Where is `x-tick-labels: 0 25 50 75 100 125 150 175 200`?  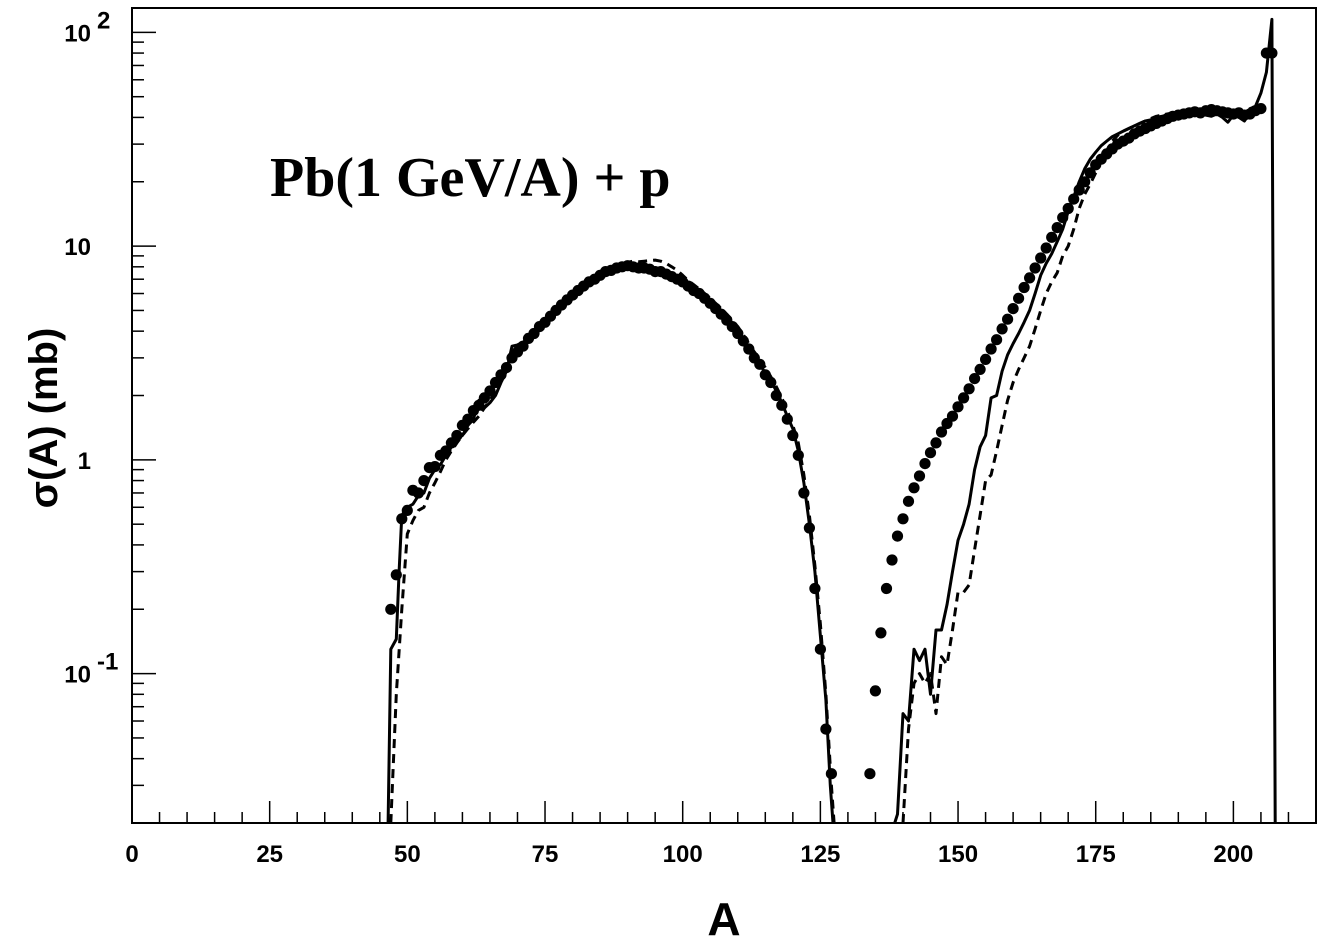 x-tick-labels: 0 25 50 75 100 125 150 175 200 is located at coordinates (689, 854).